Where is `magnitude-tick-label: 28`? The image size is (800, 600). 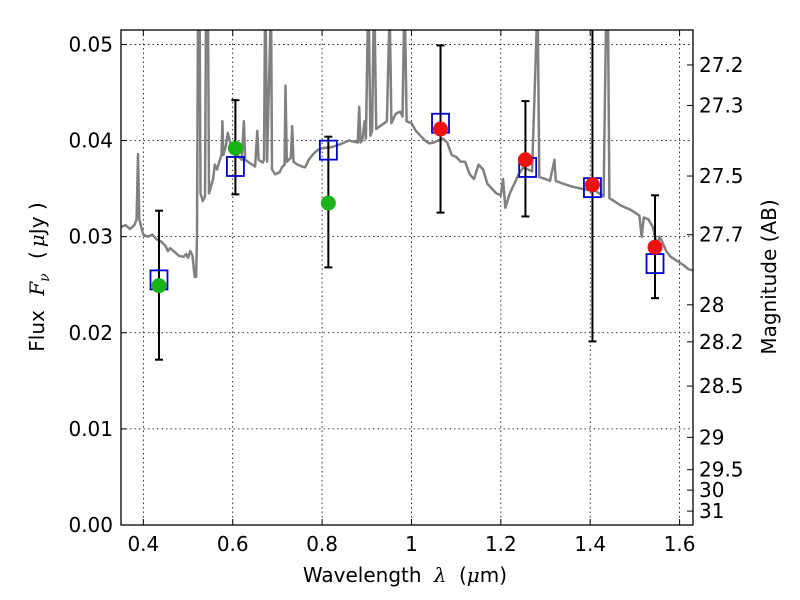 magnitude-tick-label: 28 is located at coordinates (711, 305).